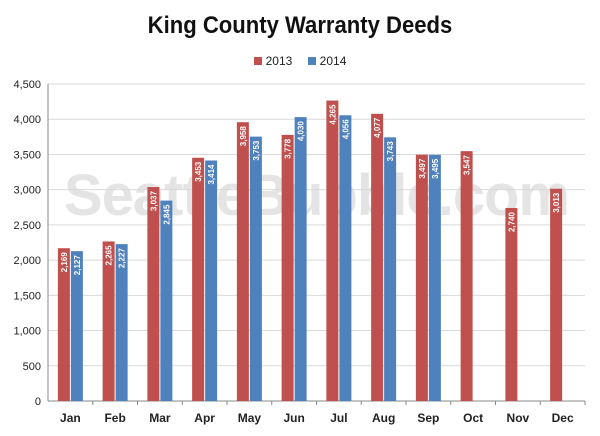 The image size is (600, 436). What do you see at coordinates (473, 418) in the screenshot?
I see `x-tick-label: Oct` at bounding box center [473, 418].